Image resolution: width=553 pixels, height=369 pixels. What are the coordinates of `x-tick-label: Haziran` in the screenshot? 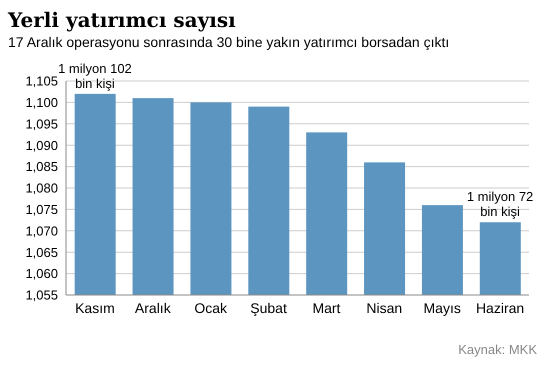 It's located at (500, 308).